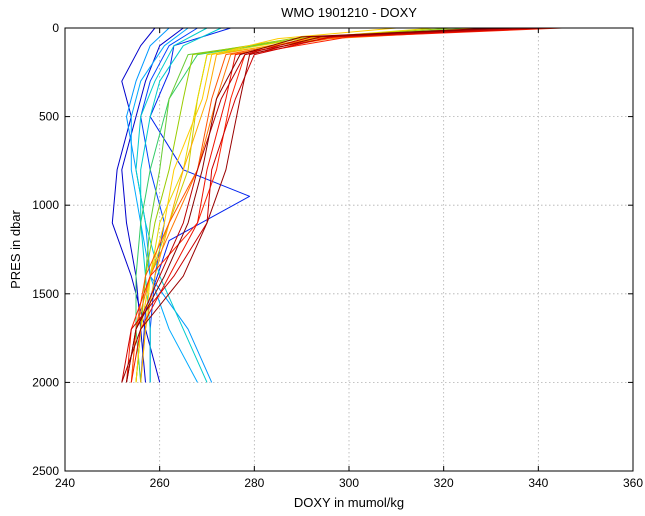 Image resolution: width=645 pixels, height=516 pixels. I want to click on y-tick-labels: 0 500 1000 1500 2000 2500, so click(45, 249).